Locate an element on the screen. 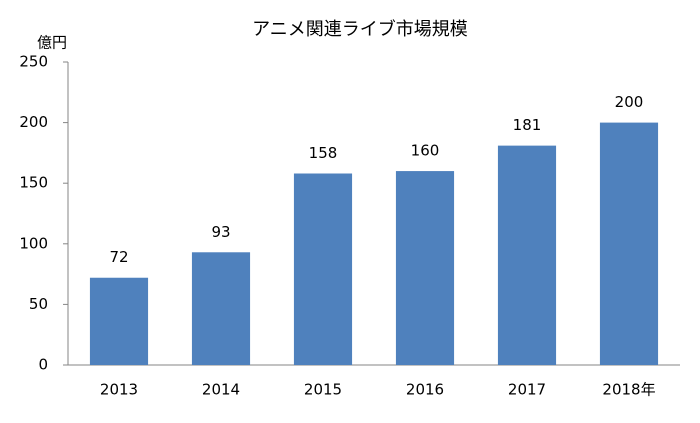  x-tick-label: 2016 is located at coordinates (425, 390).